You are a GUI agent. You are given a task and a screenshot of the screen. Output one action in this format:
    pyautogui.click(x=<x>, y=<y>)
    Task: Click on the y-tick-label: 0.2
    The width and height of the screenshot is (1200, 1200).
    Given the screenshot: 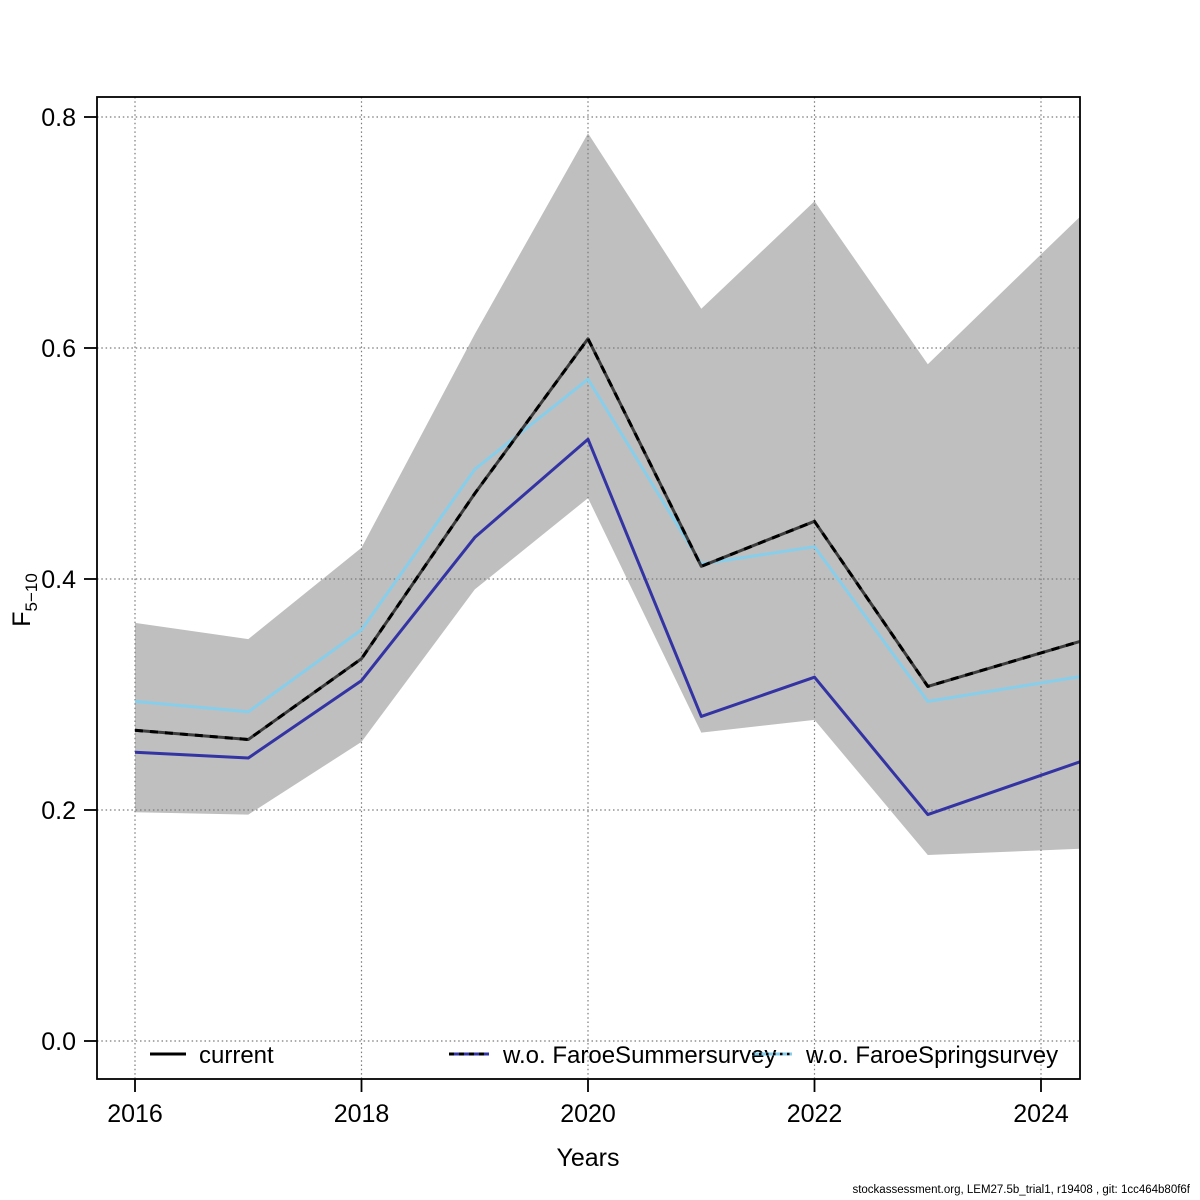 What is the action you would take?
    pyautogui.click(x=58, y=811)
    